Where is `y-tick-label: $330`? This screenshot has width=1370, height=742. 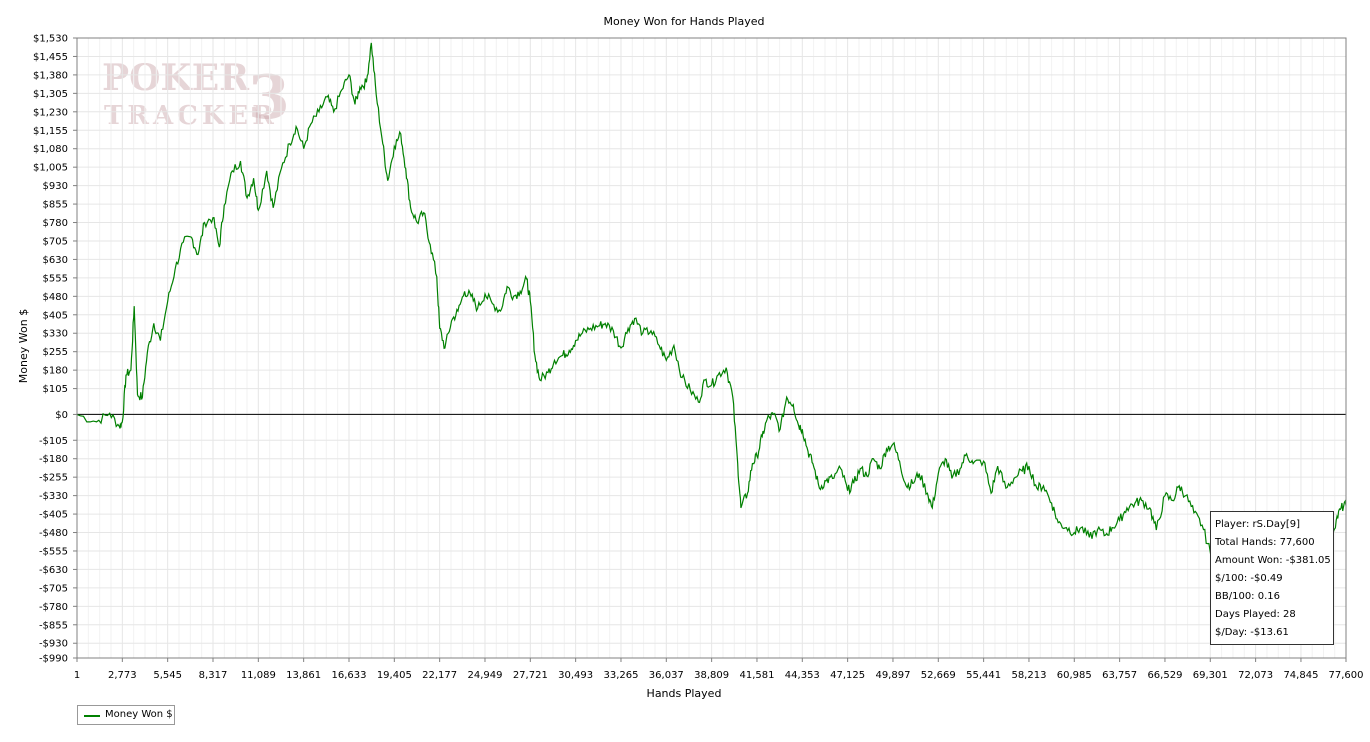 y-tick-label: $330 is located at coordinates (55, 334).